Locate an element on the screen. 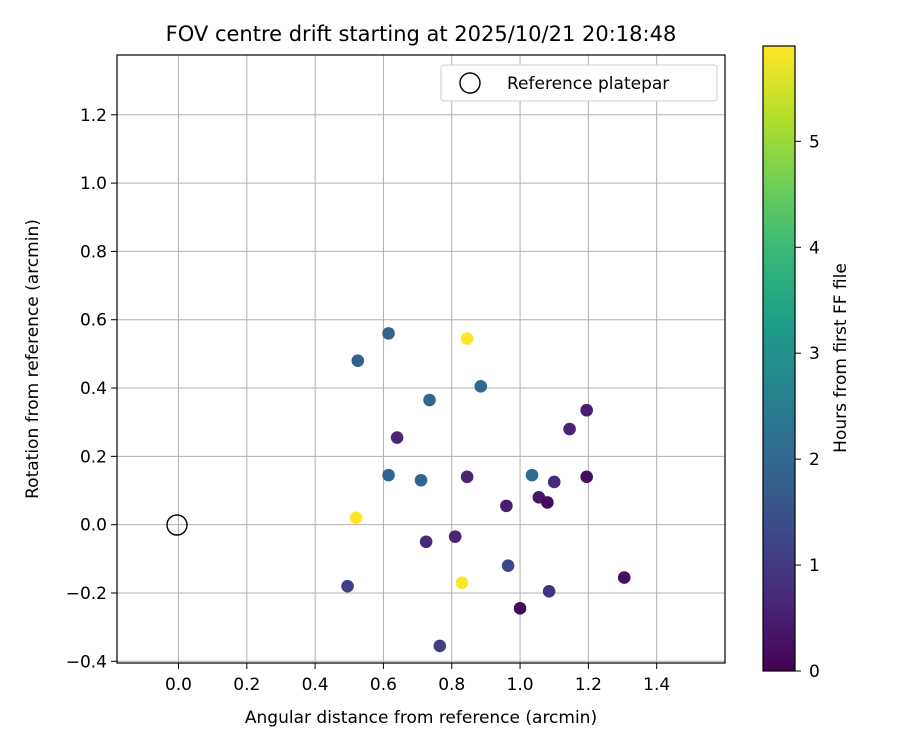 This screenshot has height=750, width=900. x-tick-label: 0.6 is located at coordinates (383, 685).